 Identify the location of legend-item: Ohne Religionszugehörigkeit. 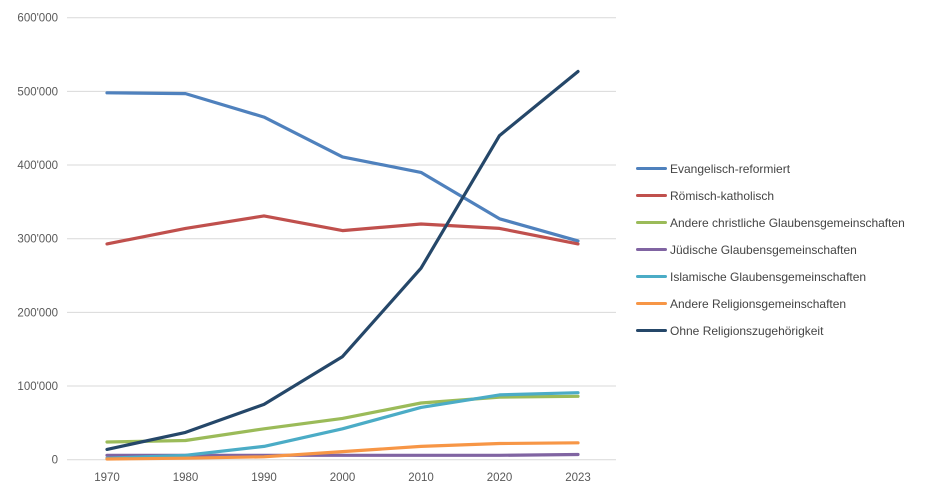
(770, 330).